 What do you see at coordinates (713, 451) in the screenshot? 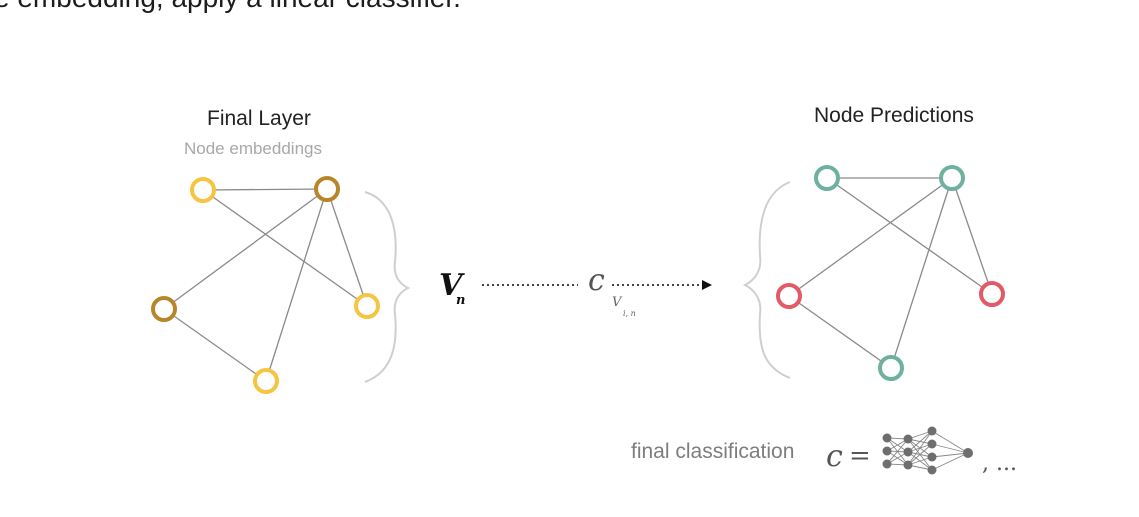
I see `final-classification-label: final classification` at bounding box center [713, 451].